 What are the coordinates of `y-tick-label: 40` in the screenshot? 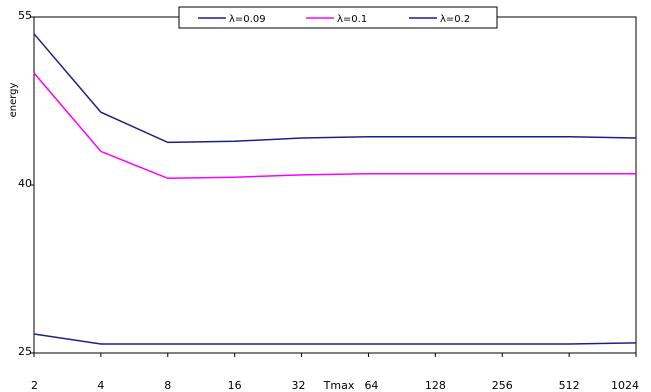 It's located at (25, 183).